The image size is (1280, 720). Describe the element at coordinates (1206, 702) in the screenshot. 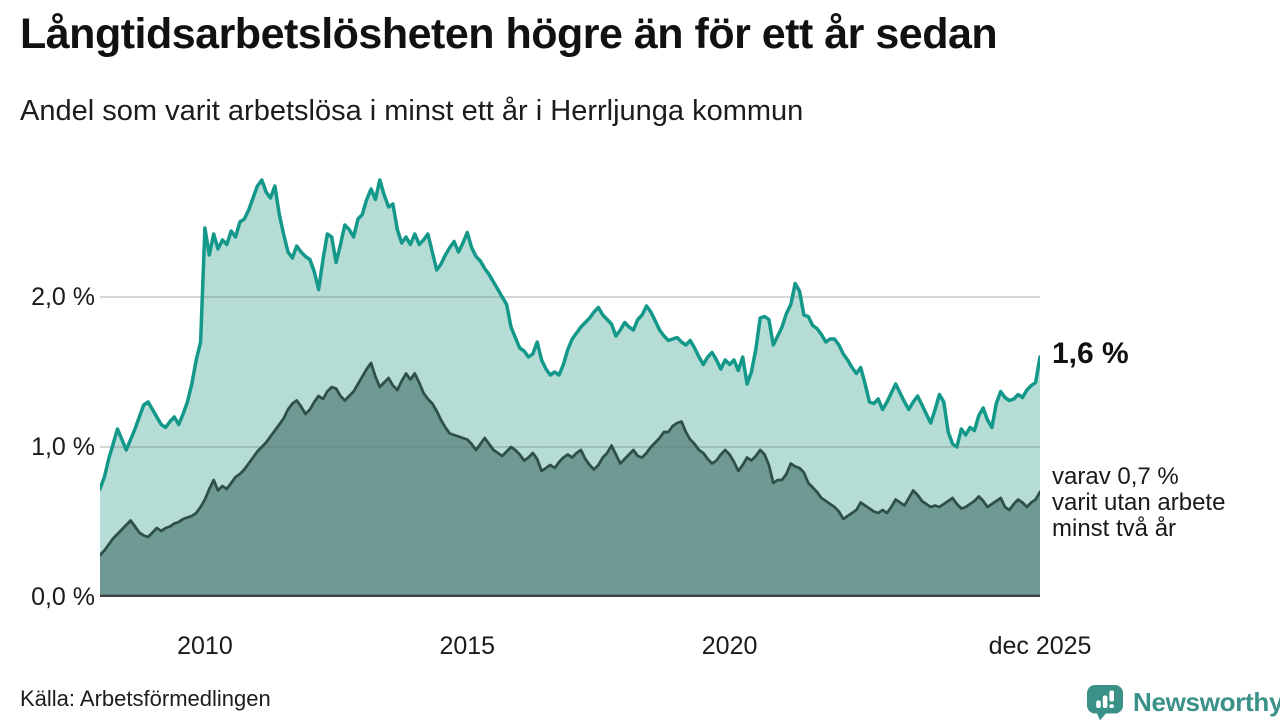

I see `newsworthy-logo-text: Newsworthy` at that location.